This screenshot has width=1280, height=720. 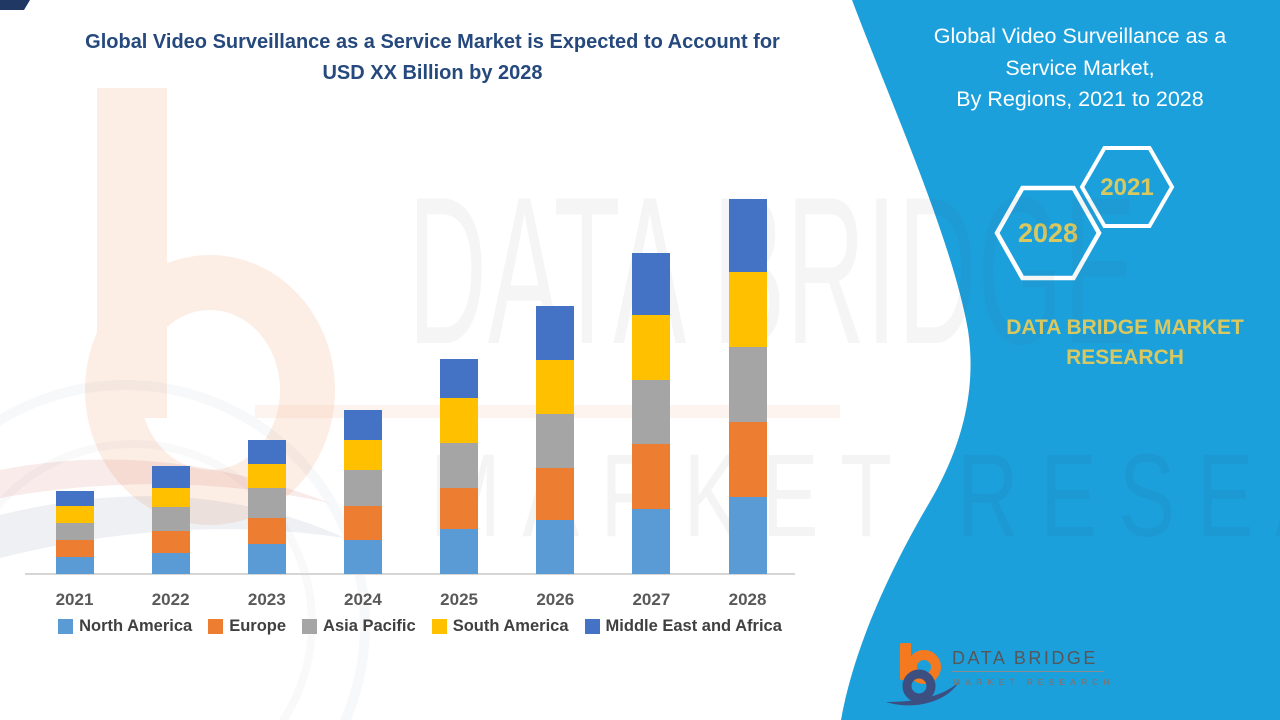 What do you see at coordinates (310, 626) in the screenshot?
I see `legend-swatch-asia-pacific` at bounding box center [310, 626].